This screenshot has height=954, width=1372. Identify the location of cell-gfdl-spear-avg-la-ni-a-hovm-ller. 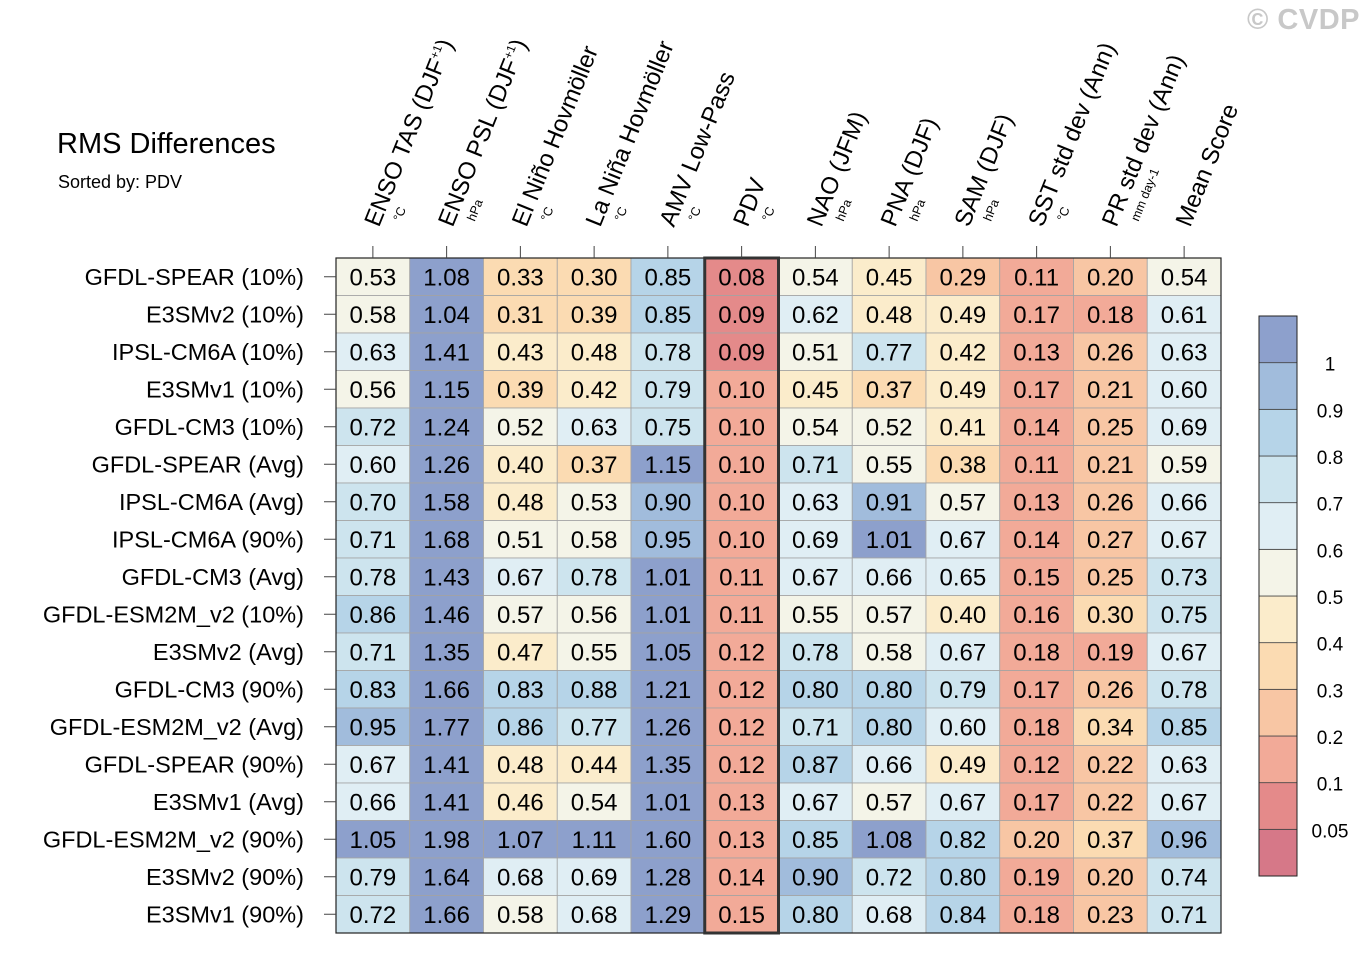
(594, 464).